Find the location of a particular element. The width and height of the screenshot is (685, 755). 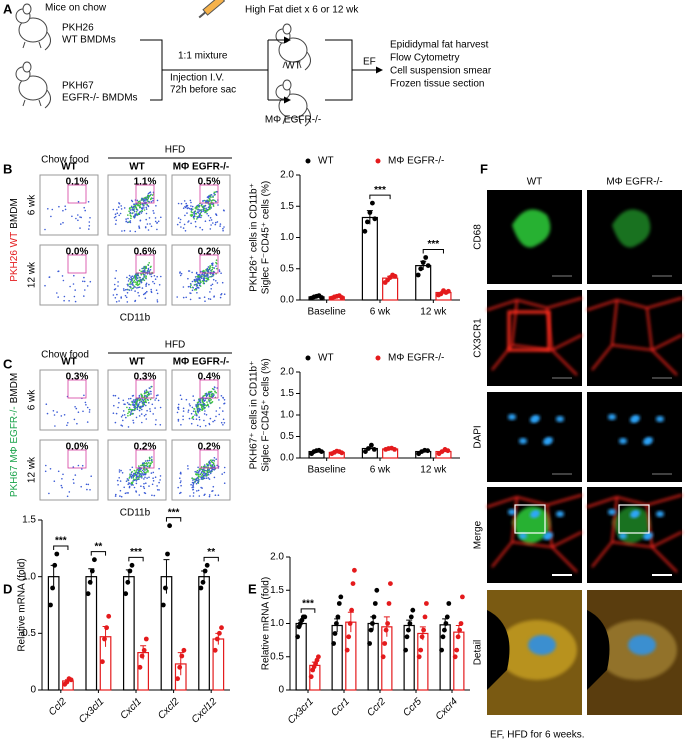

panel-letter: B is located at coordinates (7, 168).